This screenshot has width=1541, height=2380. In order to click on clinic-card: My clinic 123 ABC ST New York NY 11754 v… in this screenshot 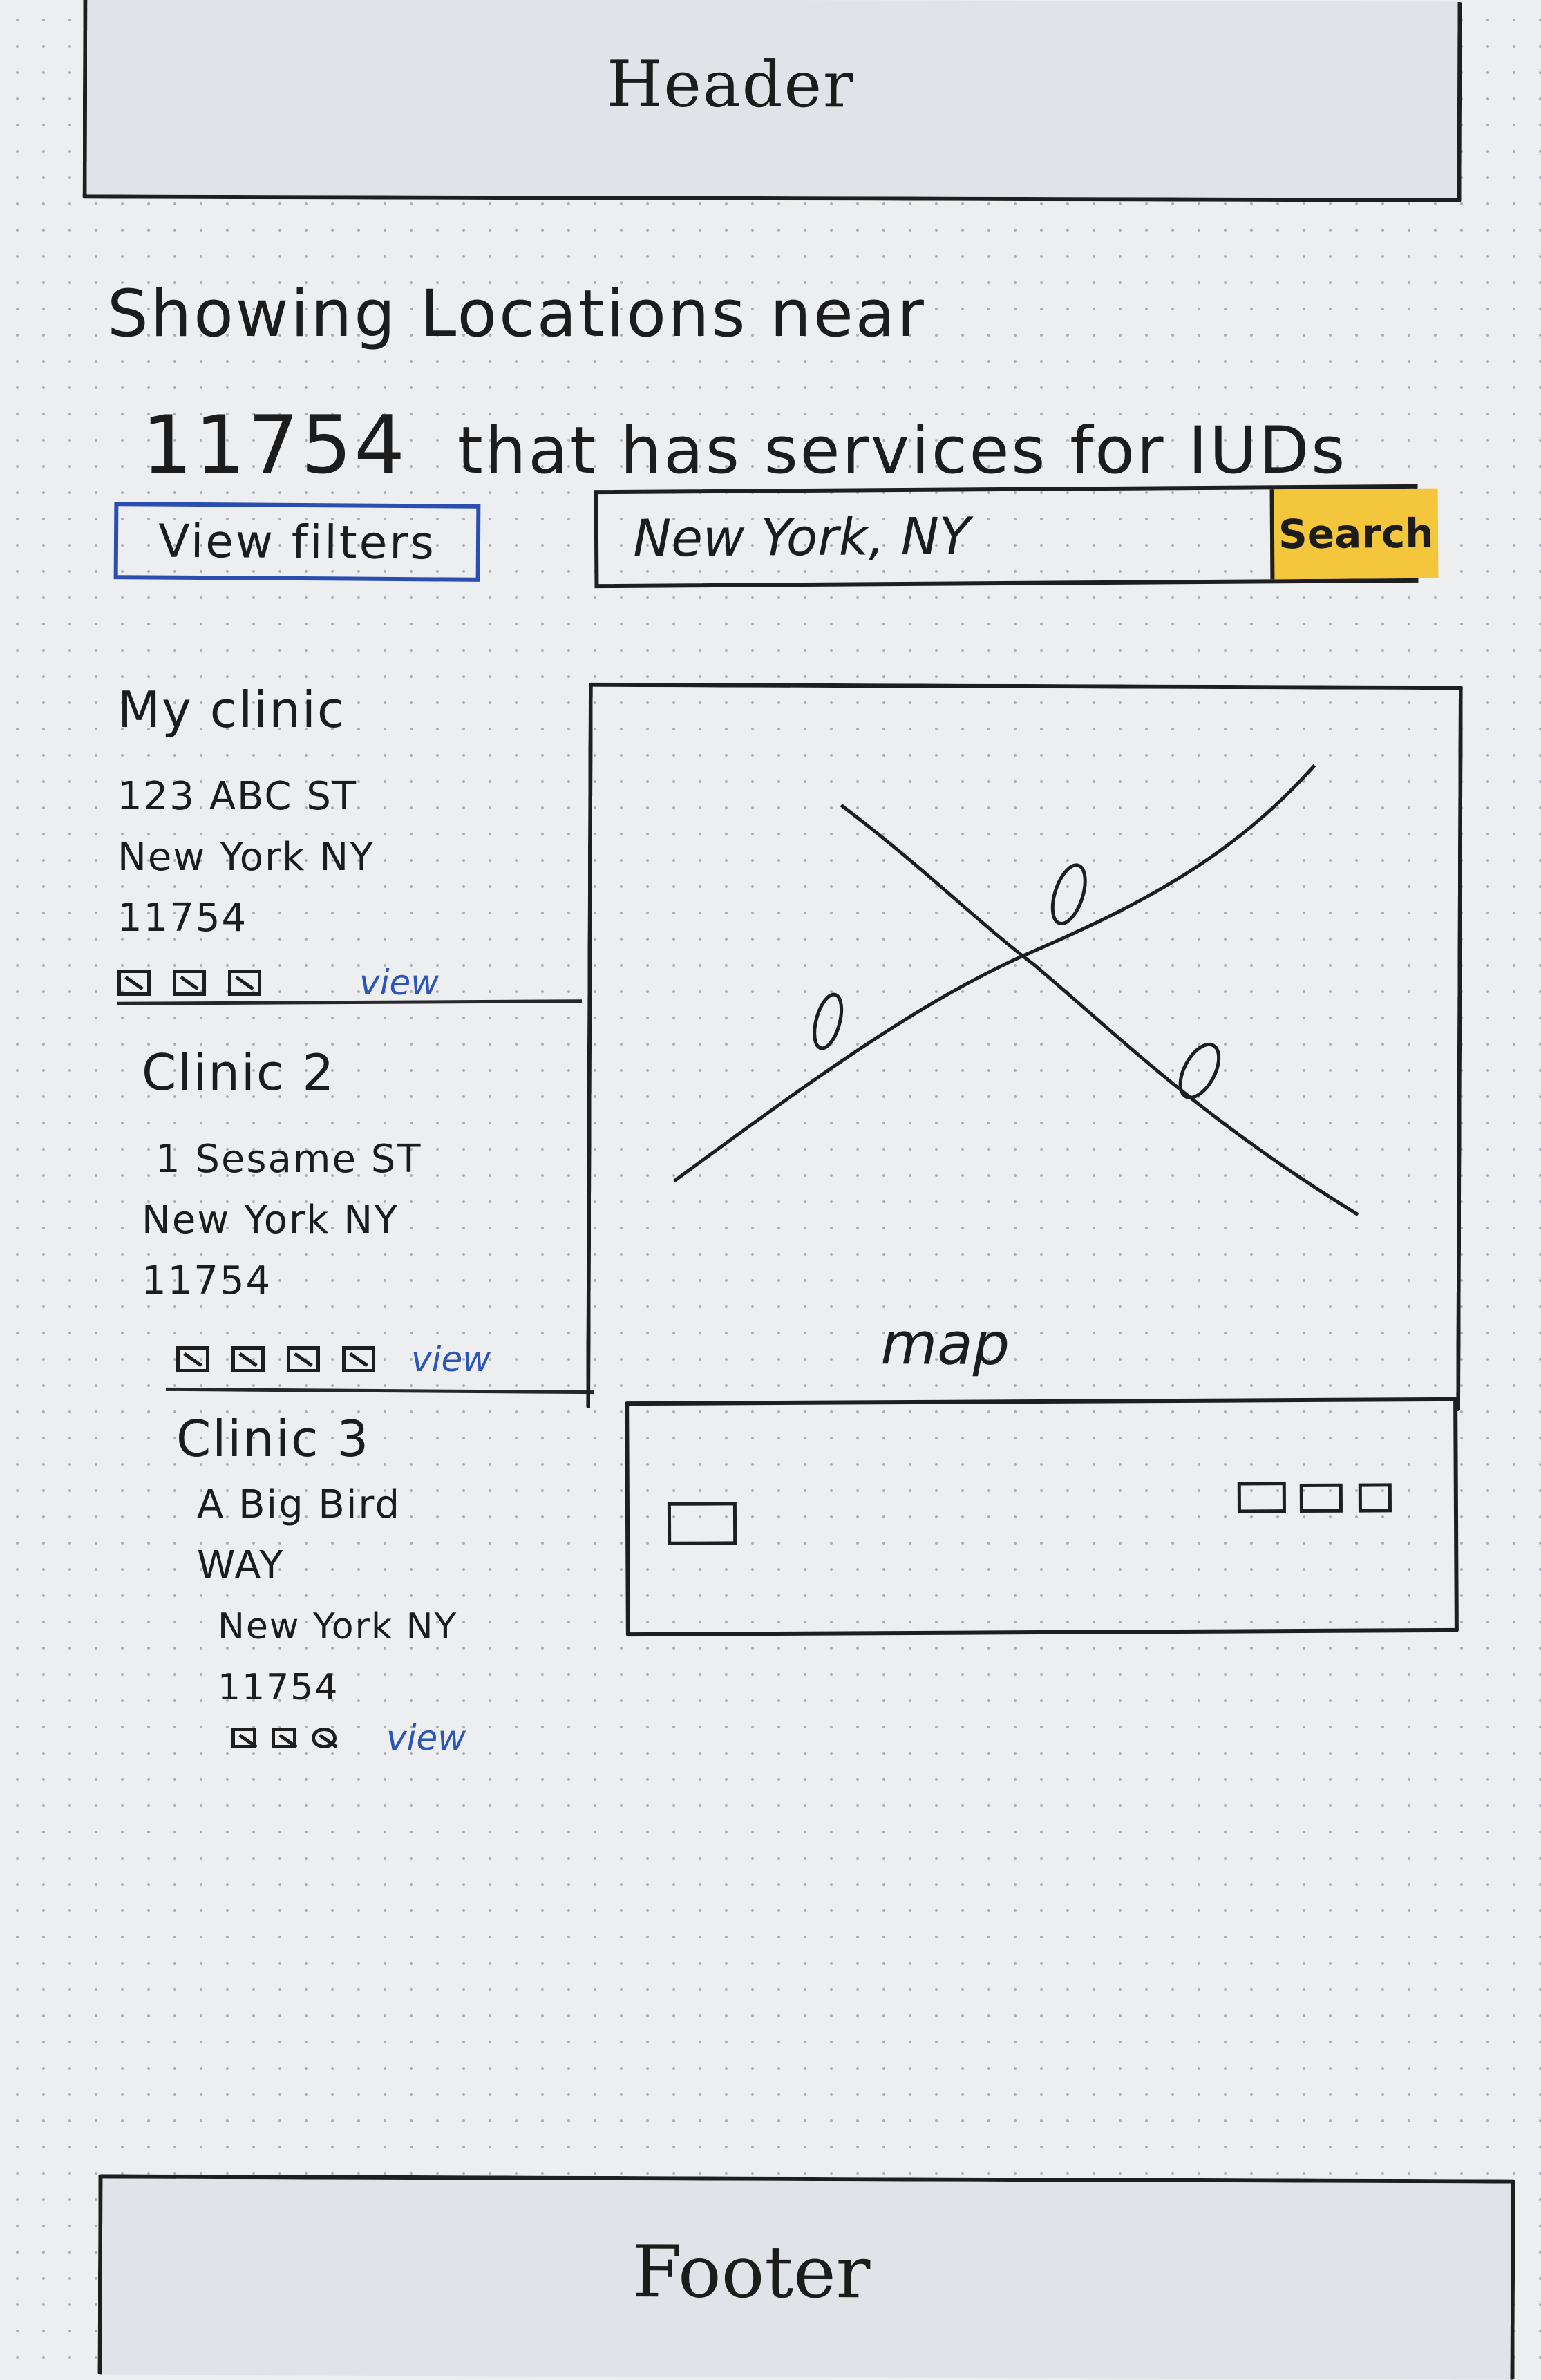, I will do `click(278, 842)`.